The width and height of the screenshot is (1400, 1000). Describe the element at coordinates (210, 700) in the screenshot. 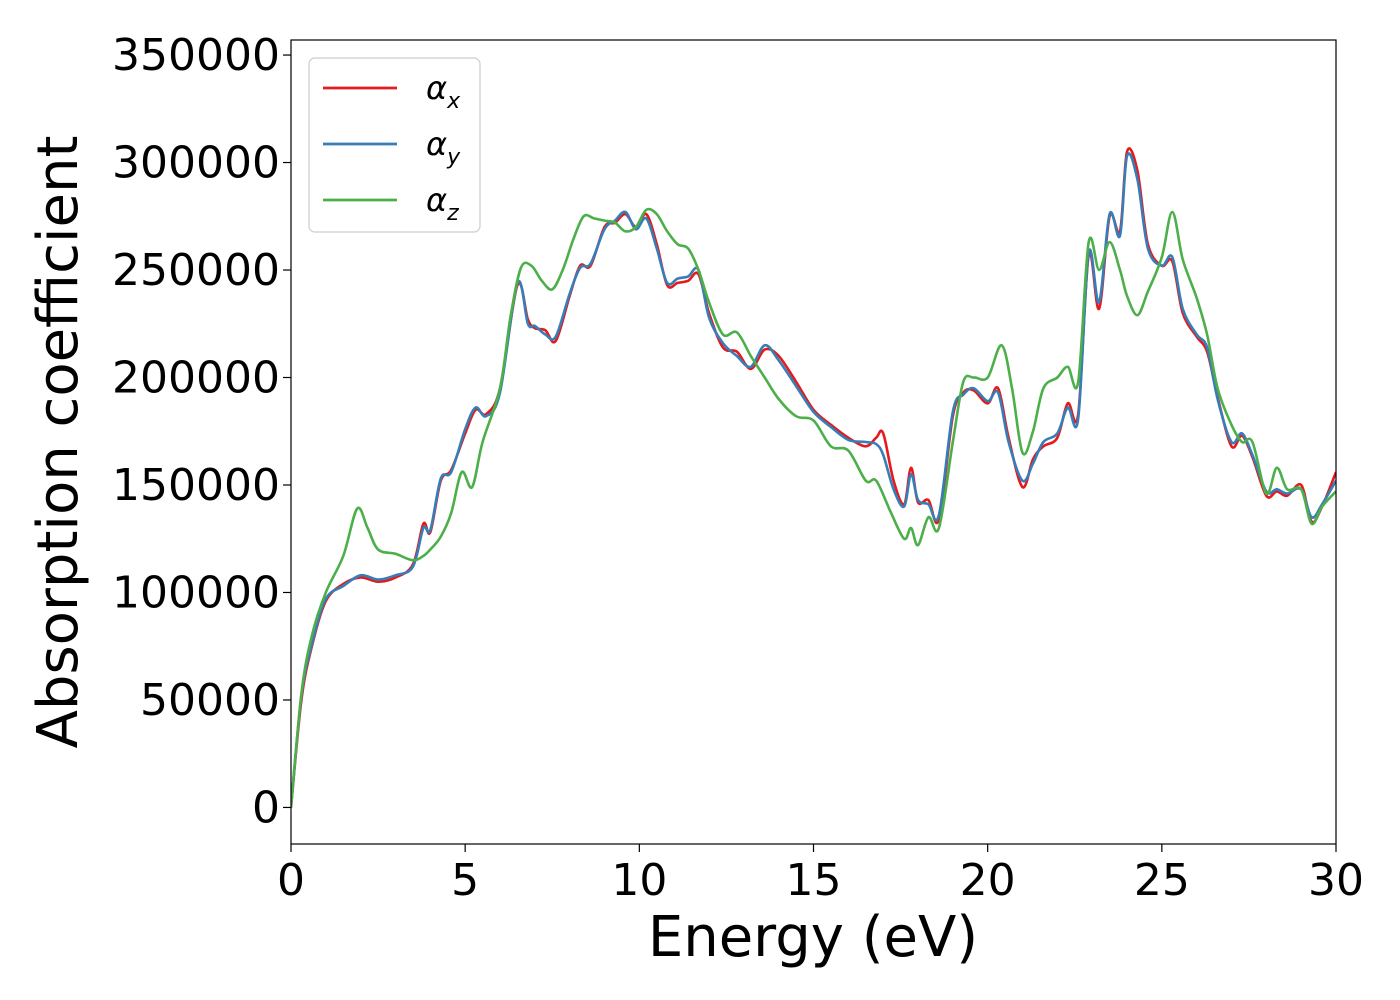

I see `y-tick-label: 50000` at that location.